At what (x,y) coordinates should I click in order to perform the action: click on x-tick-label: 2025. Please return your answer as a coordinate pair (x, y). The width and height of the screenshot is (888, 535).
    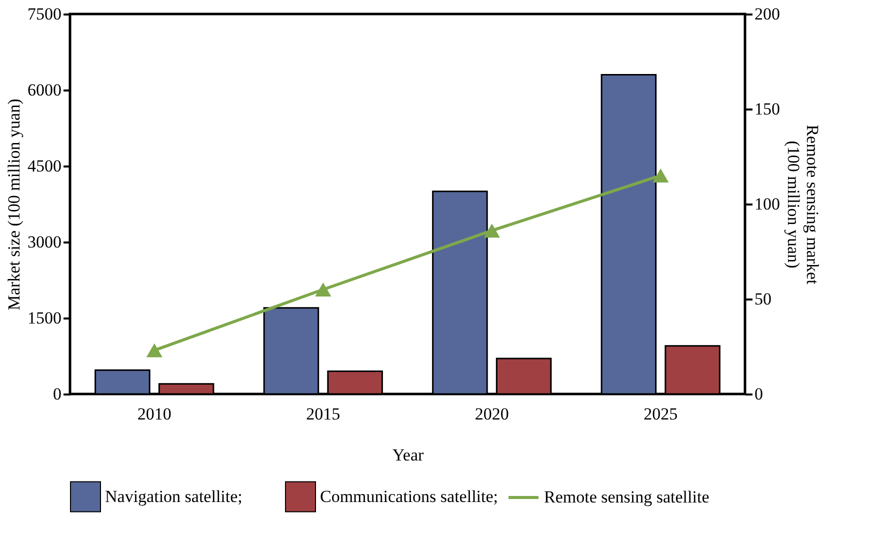
    Looking at the image, I should click on (661, 414).